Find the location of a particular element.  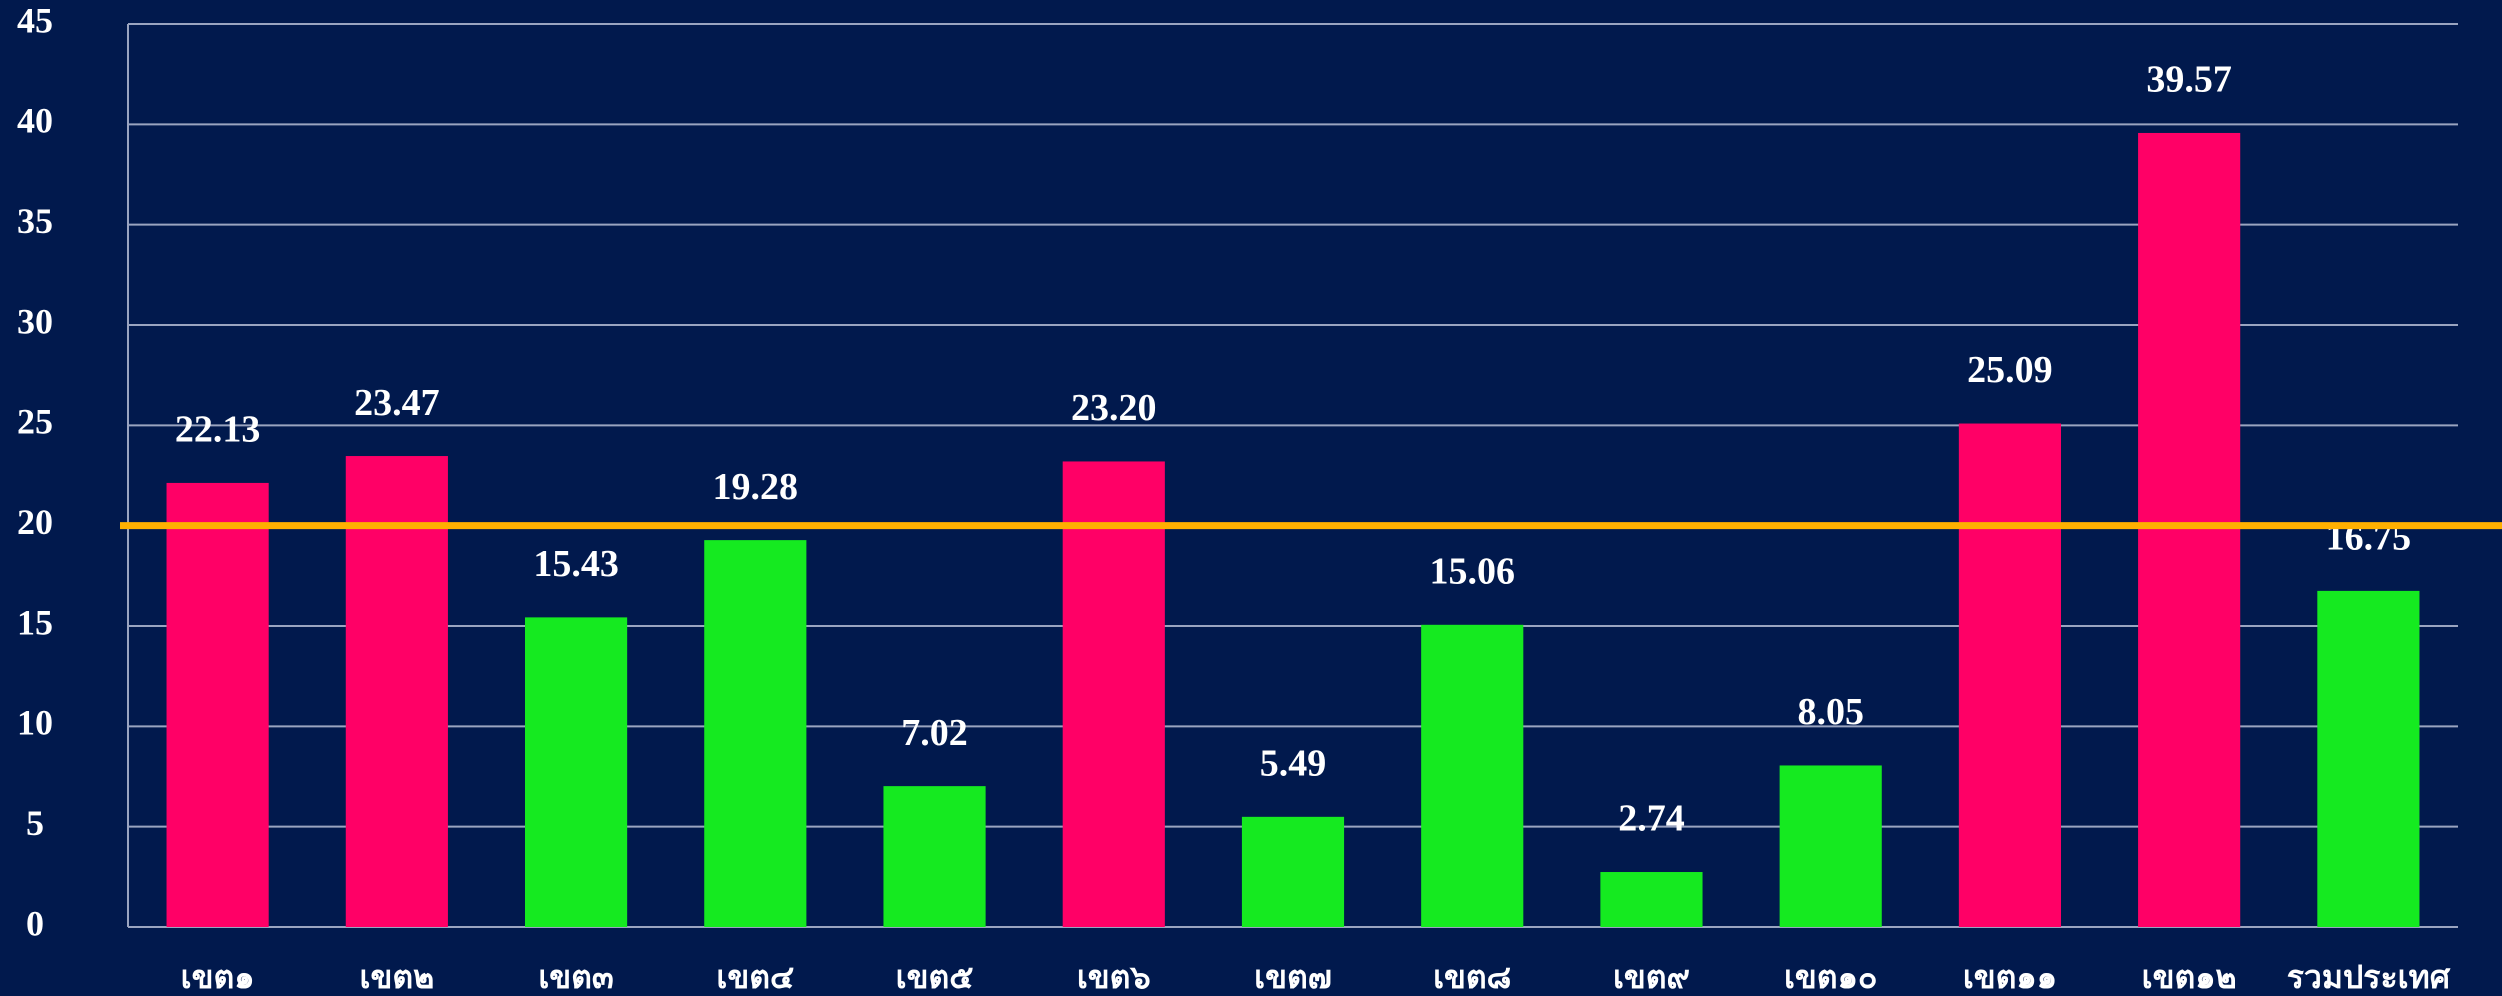

x-tick-label: เขต๘ is located at coordinates (1472, 977).